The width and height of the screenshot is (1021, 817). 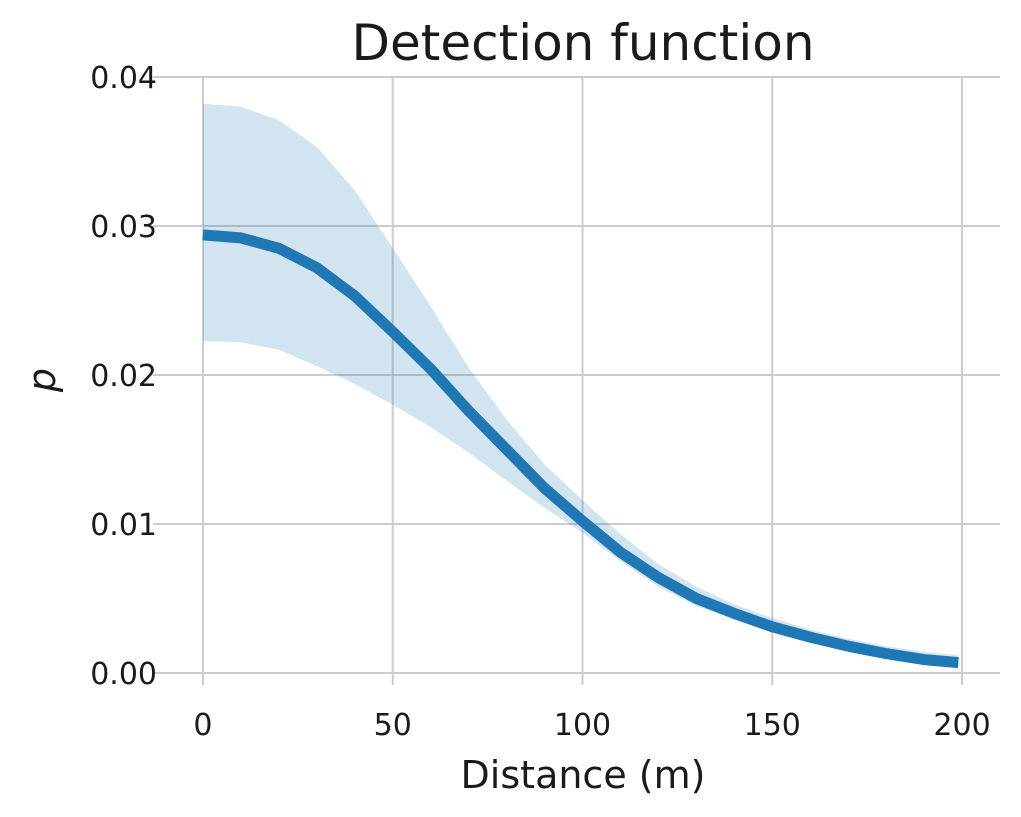 I want to click on y-tick-label: 0.04, so click(x=123, y=78).